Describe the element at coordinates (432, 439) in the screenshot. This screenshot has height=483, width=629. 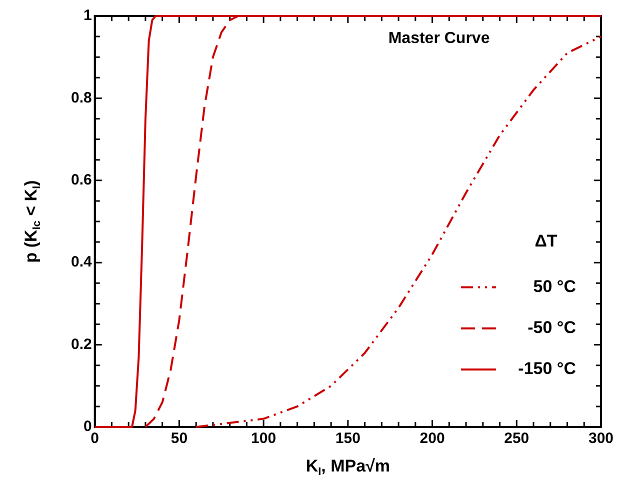
I see `x-tick-label: 200` at that location.